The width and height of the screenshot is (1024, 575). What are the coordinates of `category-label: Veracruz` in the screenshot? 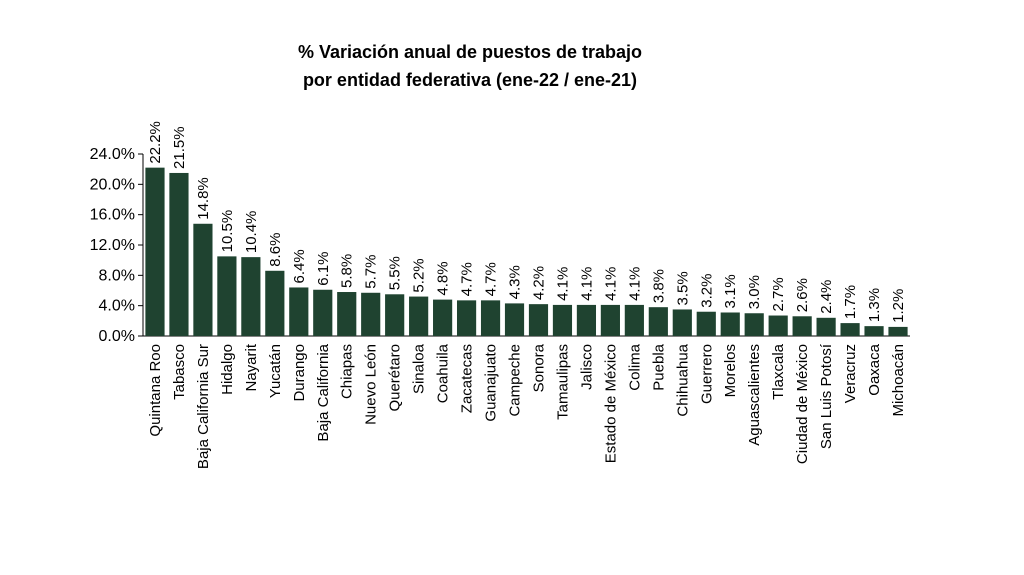 It's located at (850, 373).